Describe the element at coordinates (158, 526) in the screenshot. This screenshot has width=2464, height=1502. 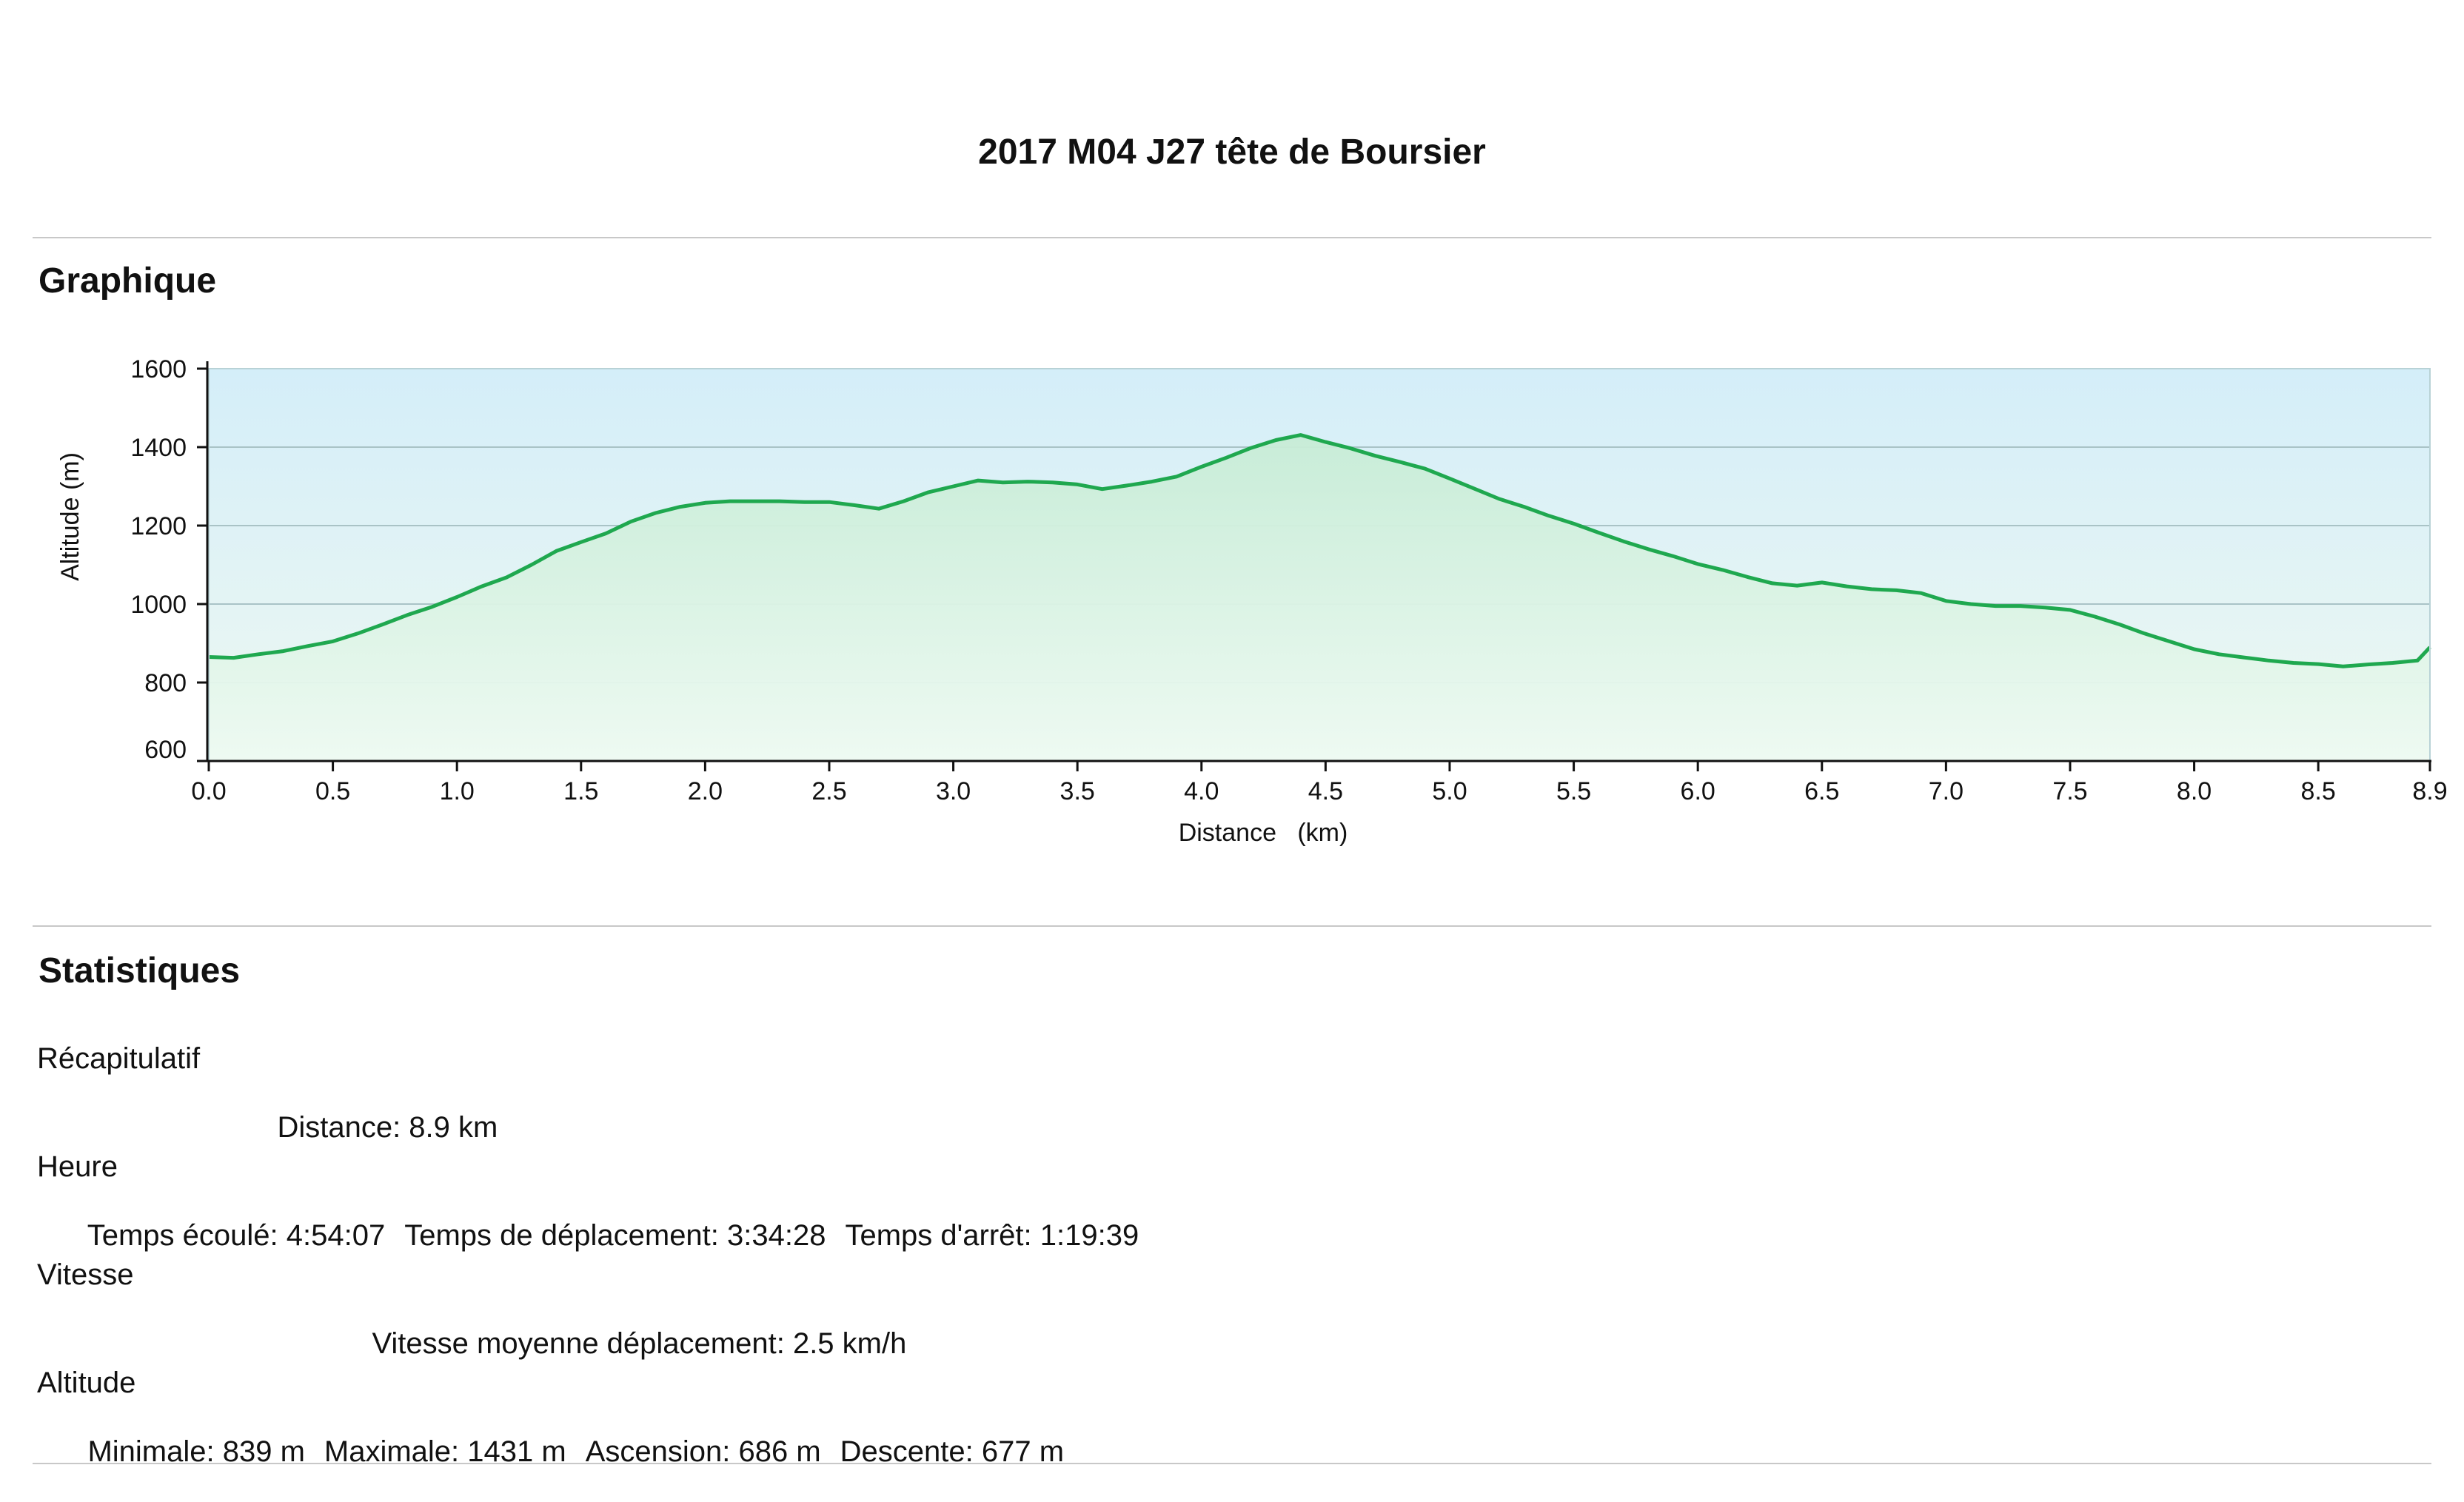
I see `y-tick-label: 1200` at that location.